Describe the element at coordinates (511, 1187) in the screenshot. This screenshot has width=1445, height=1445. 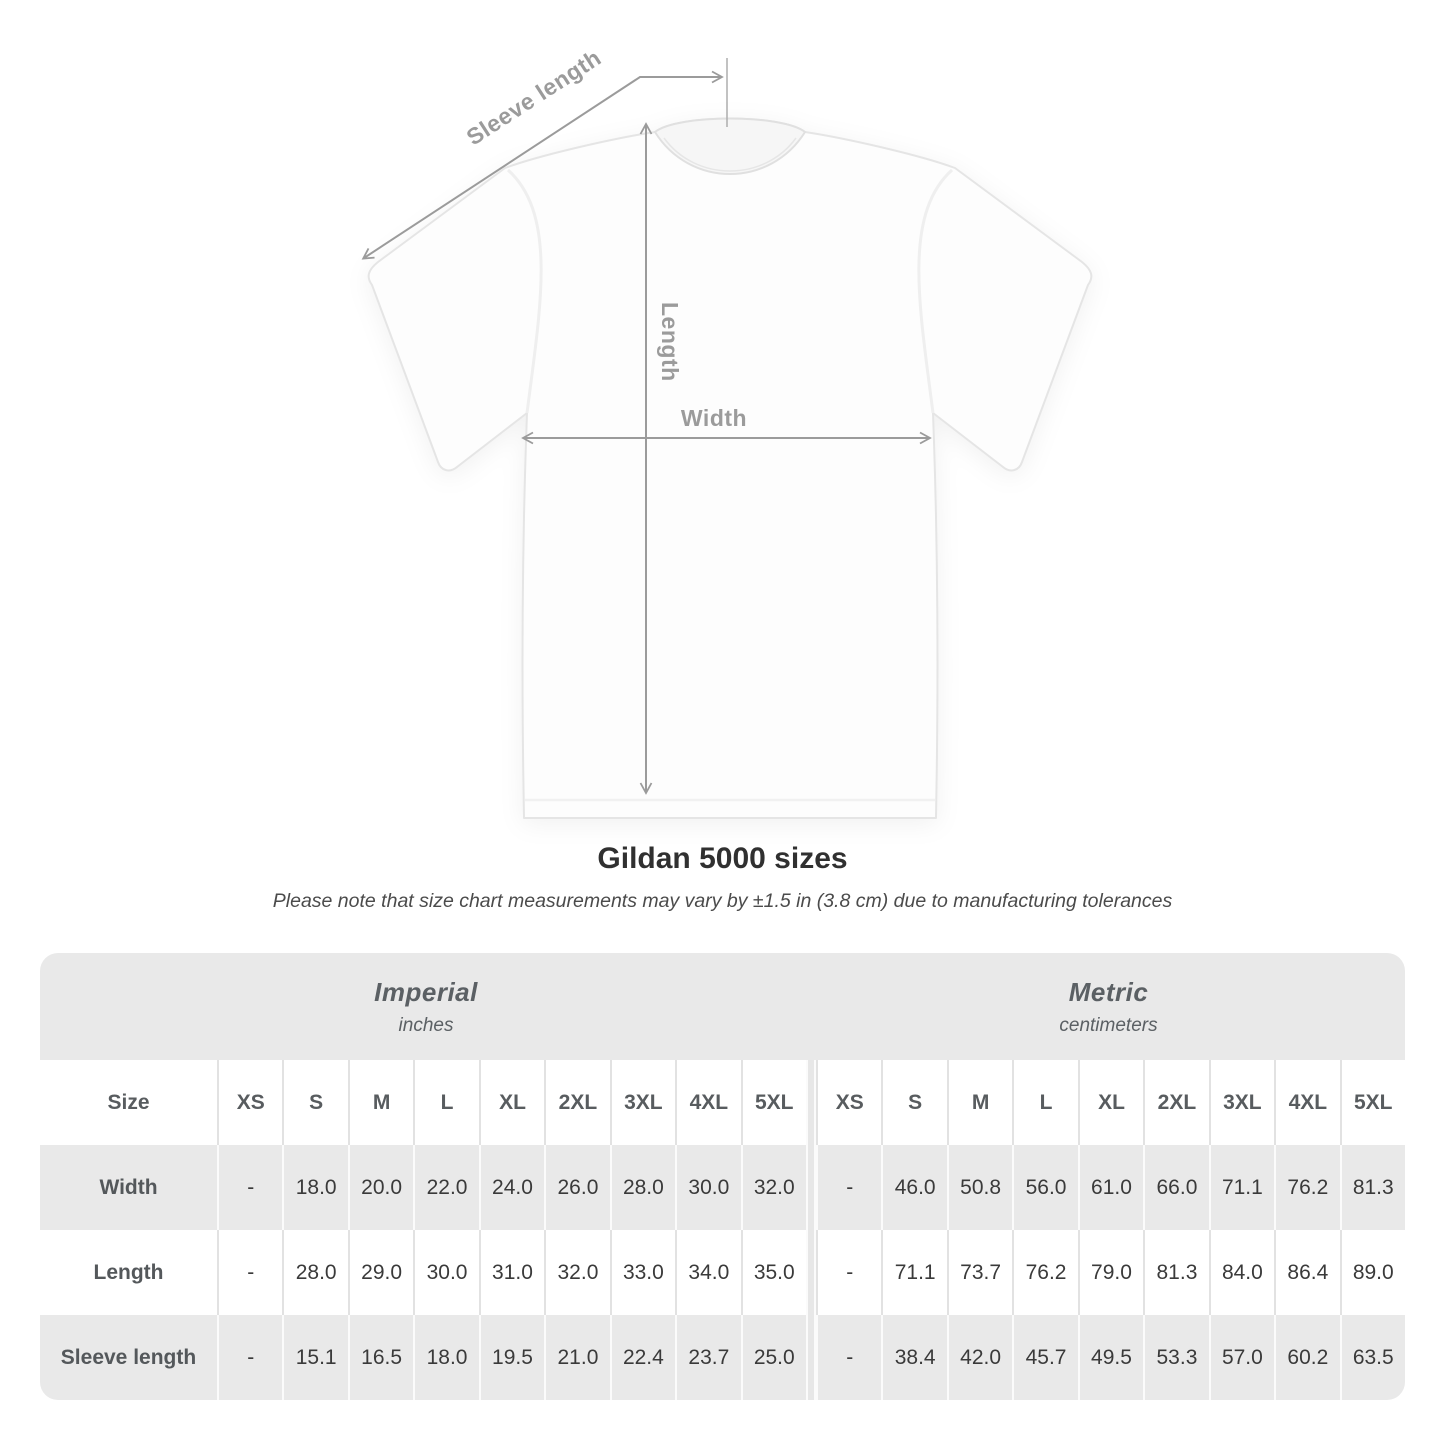
I see `imperial-value: 24.0` at that location.